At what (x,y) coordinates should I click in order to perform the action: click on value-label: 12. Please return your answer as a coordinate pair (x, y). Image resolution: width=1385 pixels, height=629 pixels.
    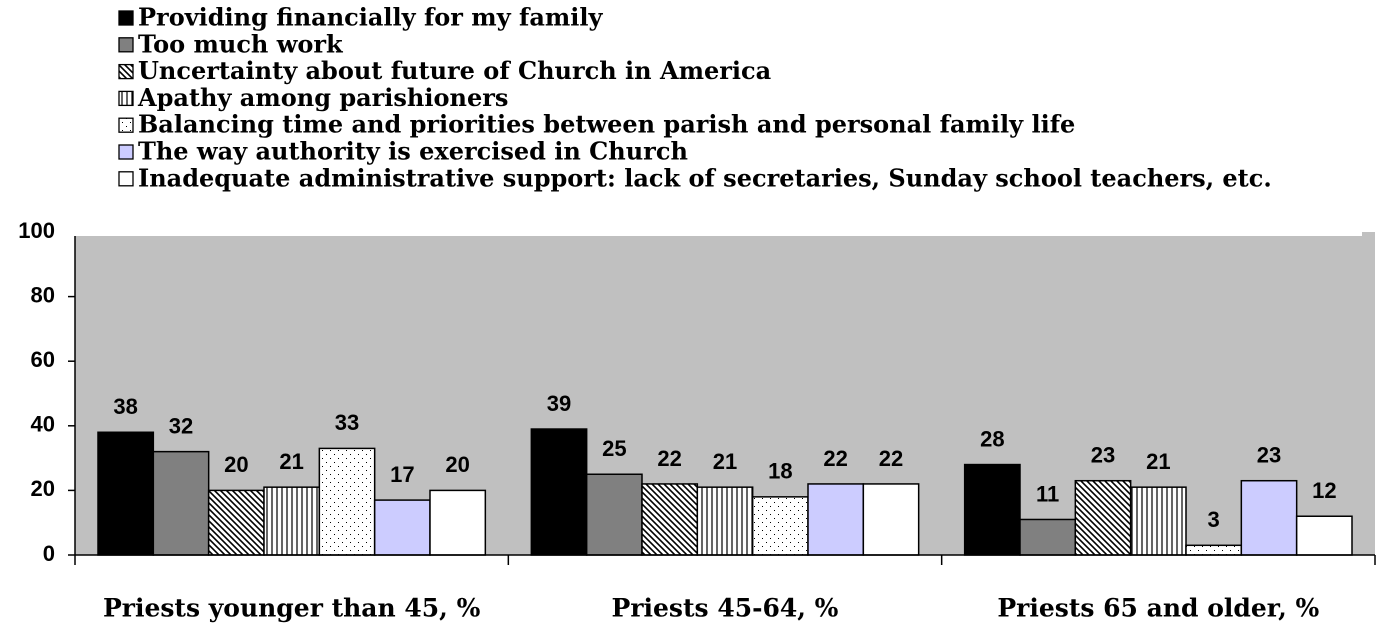
    Looking at the image, I should click on (1324, 490).